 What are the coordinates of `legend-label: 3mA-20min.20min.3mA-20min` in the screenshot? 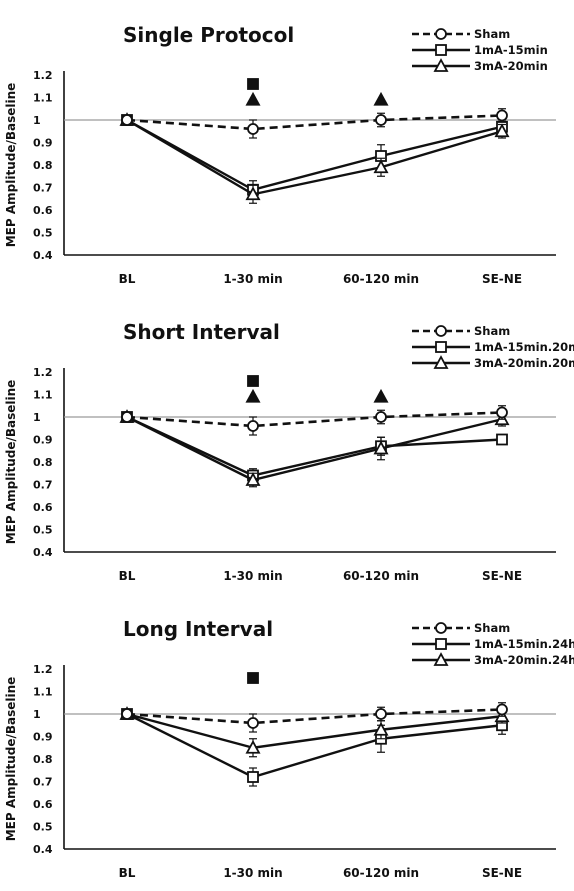 It's located at (524, 363).